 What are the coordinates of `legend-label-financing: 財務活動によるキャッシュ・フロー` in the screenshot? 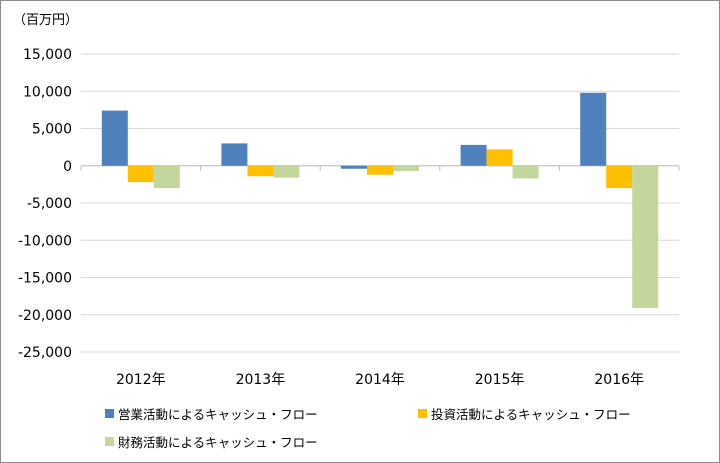 It's located at (218, 442).